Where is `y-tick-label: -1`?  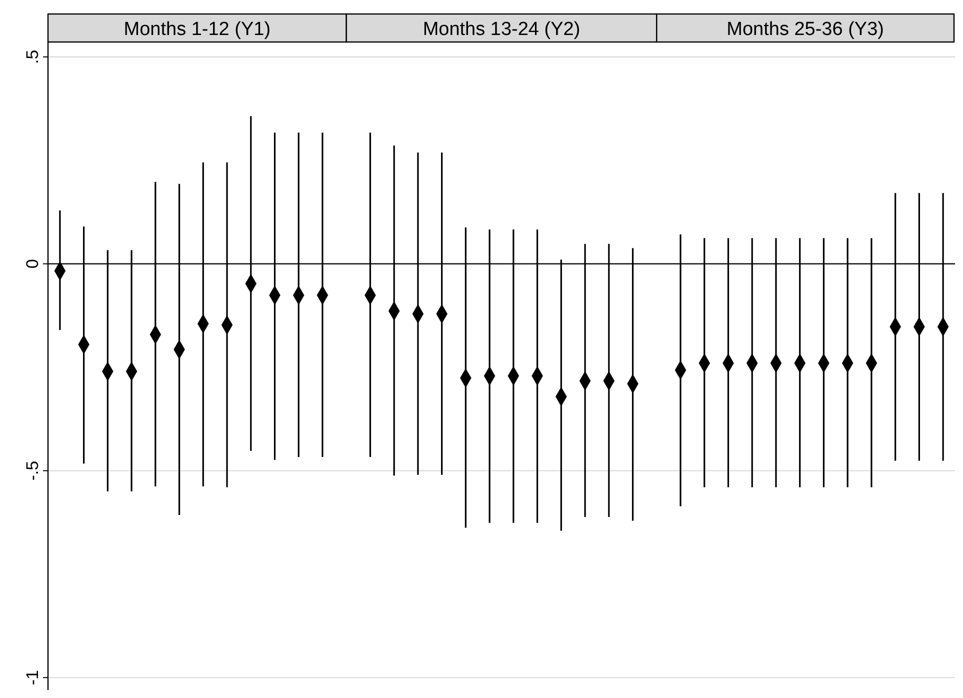
y-tick-label: -1 is located at coordinates (32, 678).